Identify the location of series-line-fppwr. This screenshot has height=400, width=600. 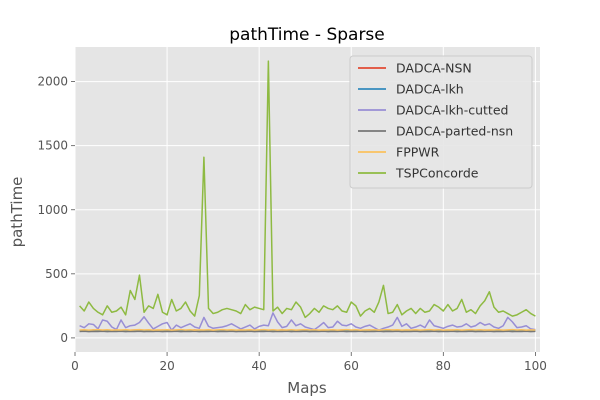
(307, 329).